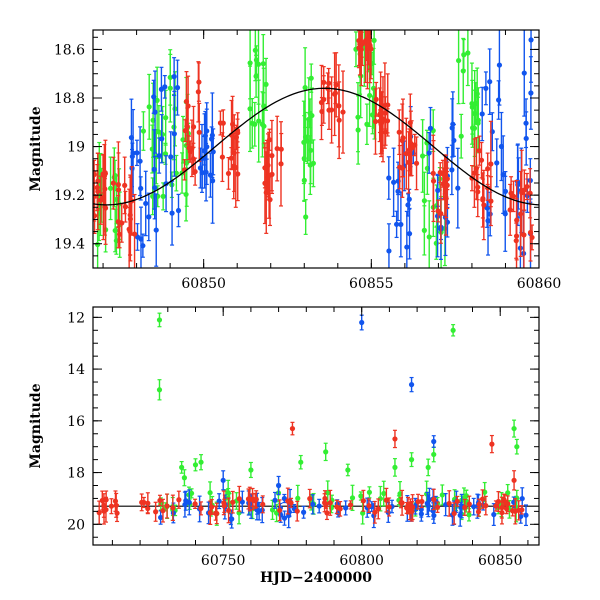 This screenshot has height=600, width=600. Describe the element at coordinates (76, 148) in the screenshot. I see `top-y-tick-label: 19` at that location.